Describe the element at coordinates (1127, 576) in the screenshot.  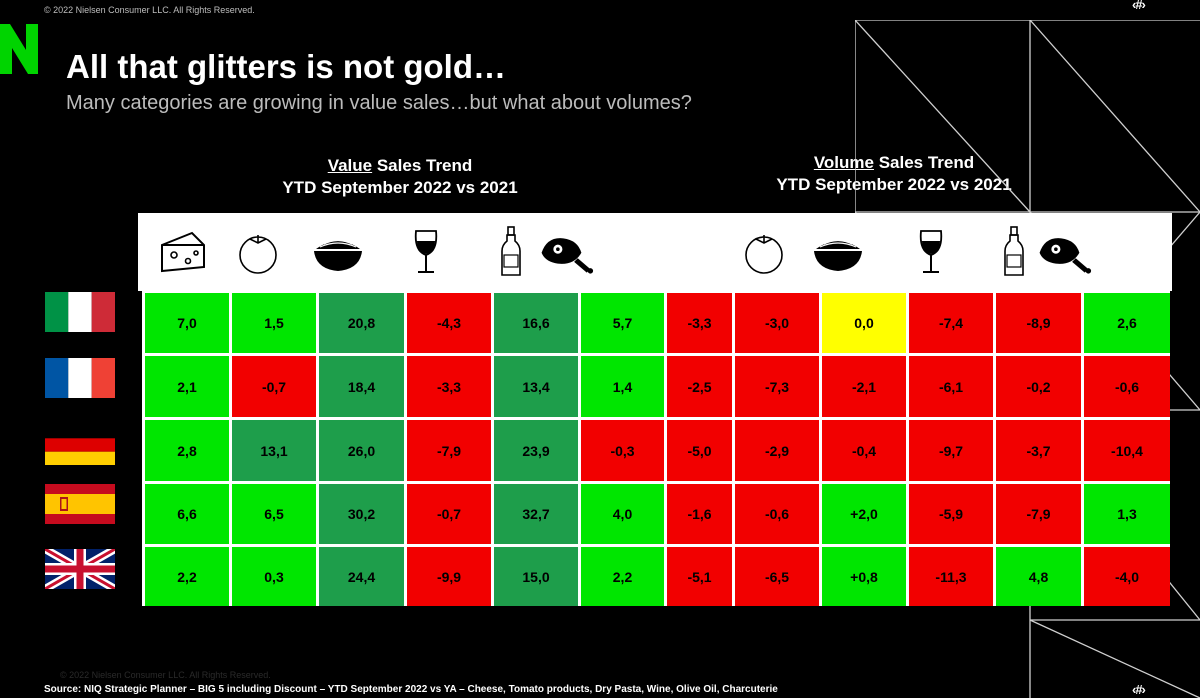
I see `heatmap-cell: -4,0` at that location.